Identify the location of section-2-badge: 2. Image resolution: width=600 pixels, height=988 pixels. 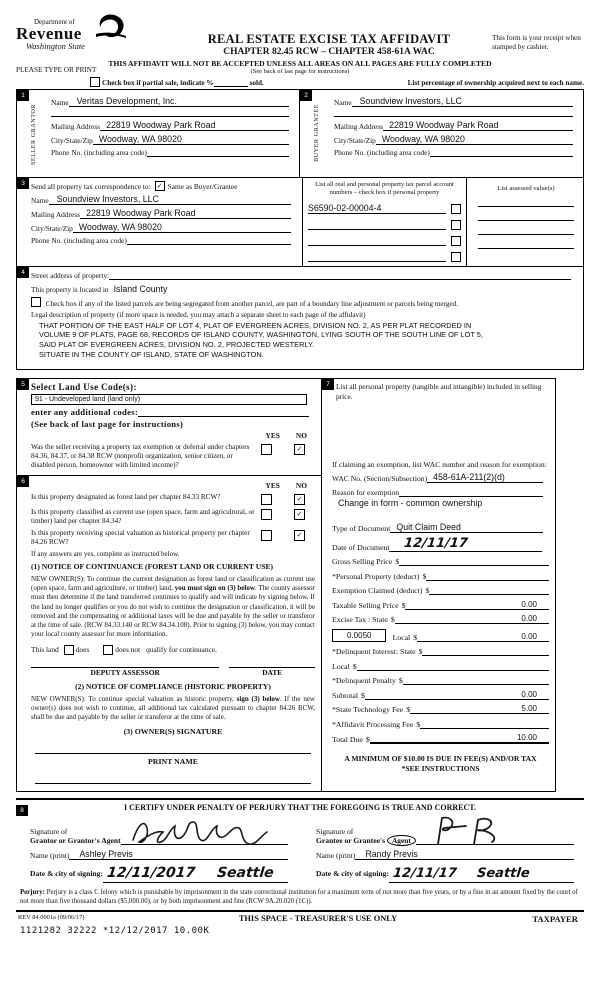
(306, 95).